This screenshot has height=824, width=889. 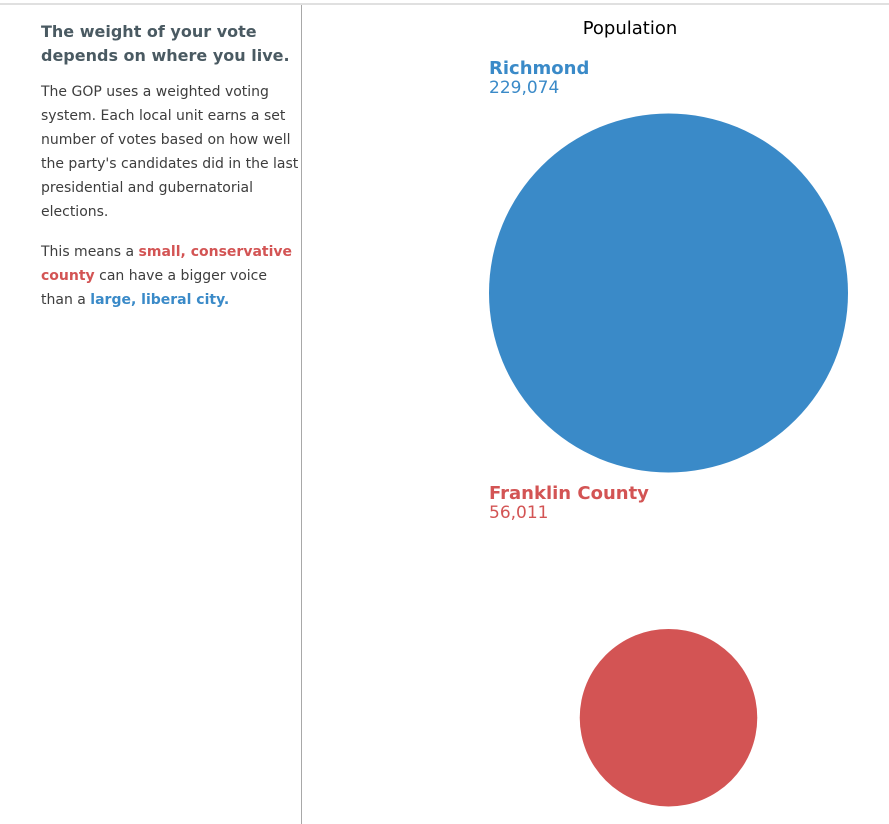 I want to click on paragraph-2-middle: can have a bigger voice than a, so click(x=154, y=288).